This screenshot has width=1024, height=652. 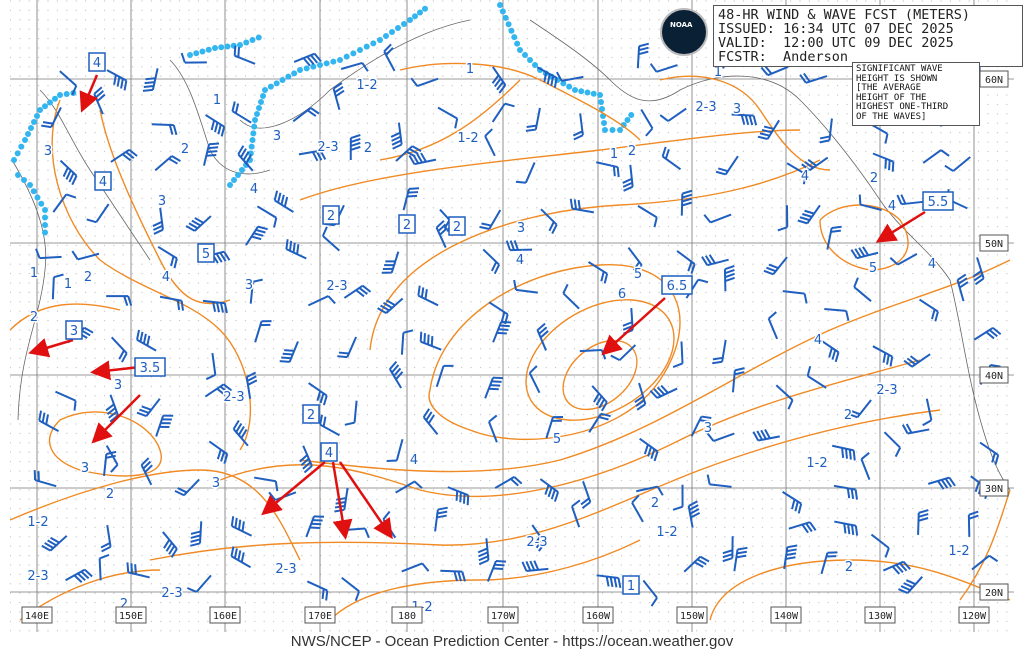 What do you see at coordinates (974, 616) in the screenshot?
I see `longitude-label: 120W` at bounding box center [974, 616].